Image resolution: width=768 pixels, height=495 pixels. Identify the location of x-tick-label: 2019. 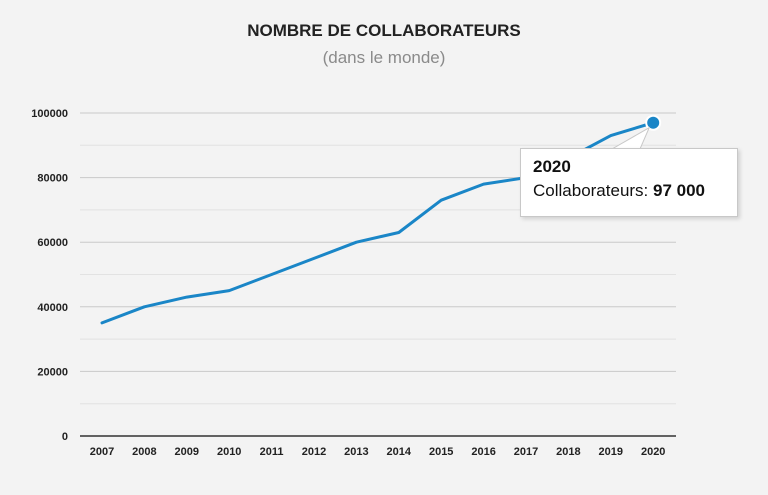
(611, 452).